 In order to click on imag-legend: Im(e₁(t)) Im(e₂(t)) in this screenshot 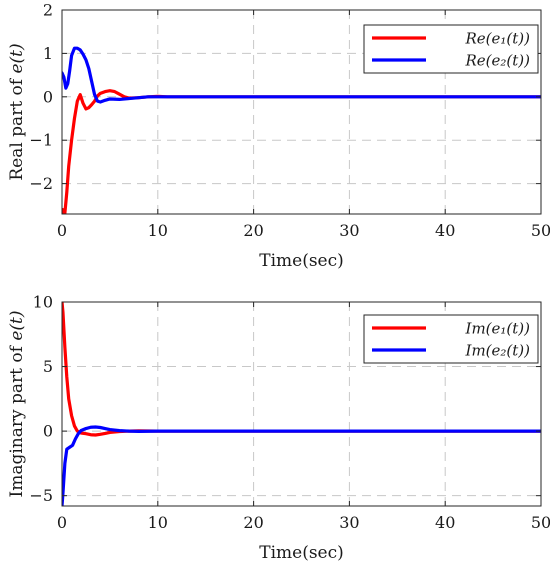, I will do `click(451, 339)`.